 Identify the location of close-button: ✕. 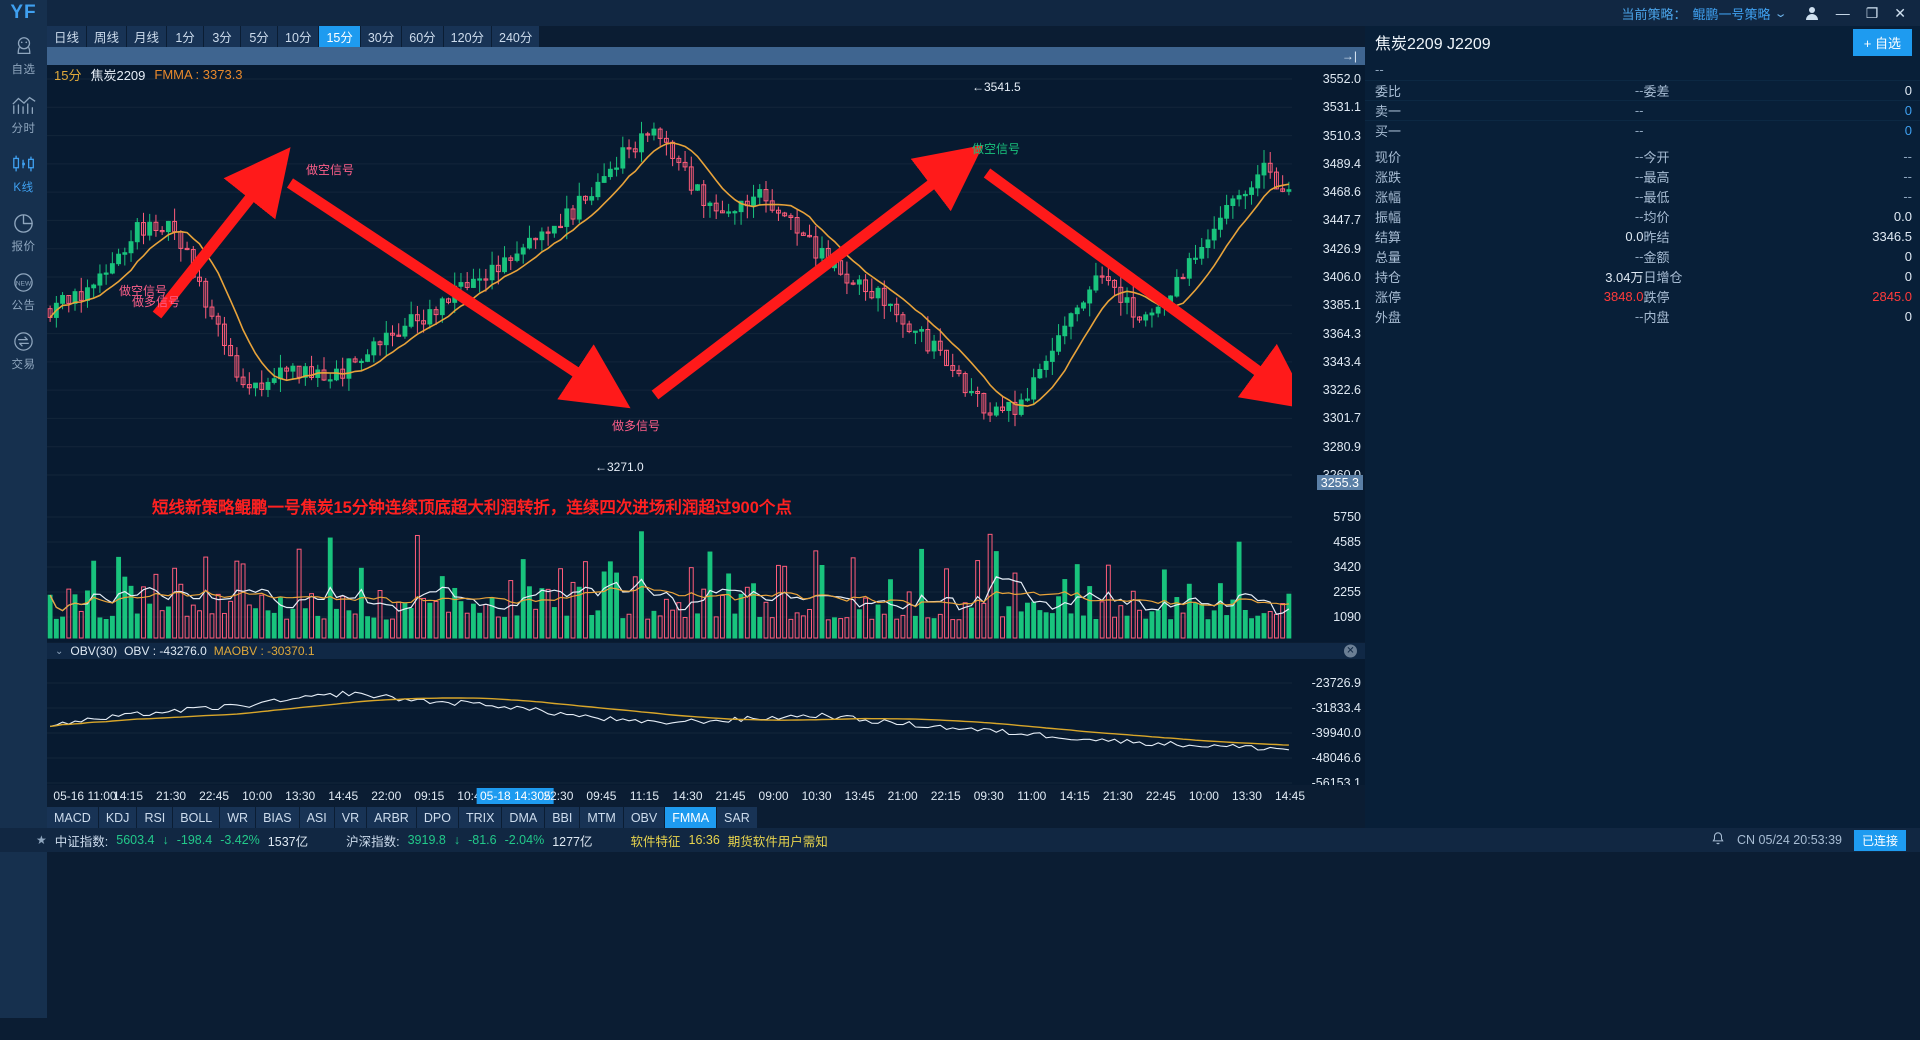
(1900, 13).